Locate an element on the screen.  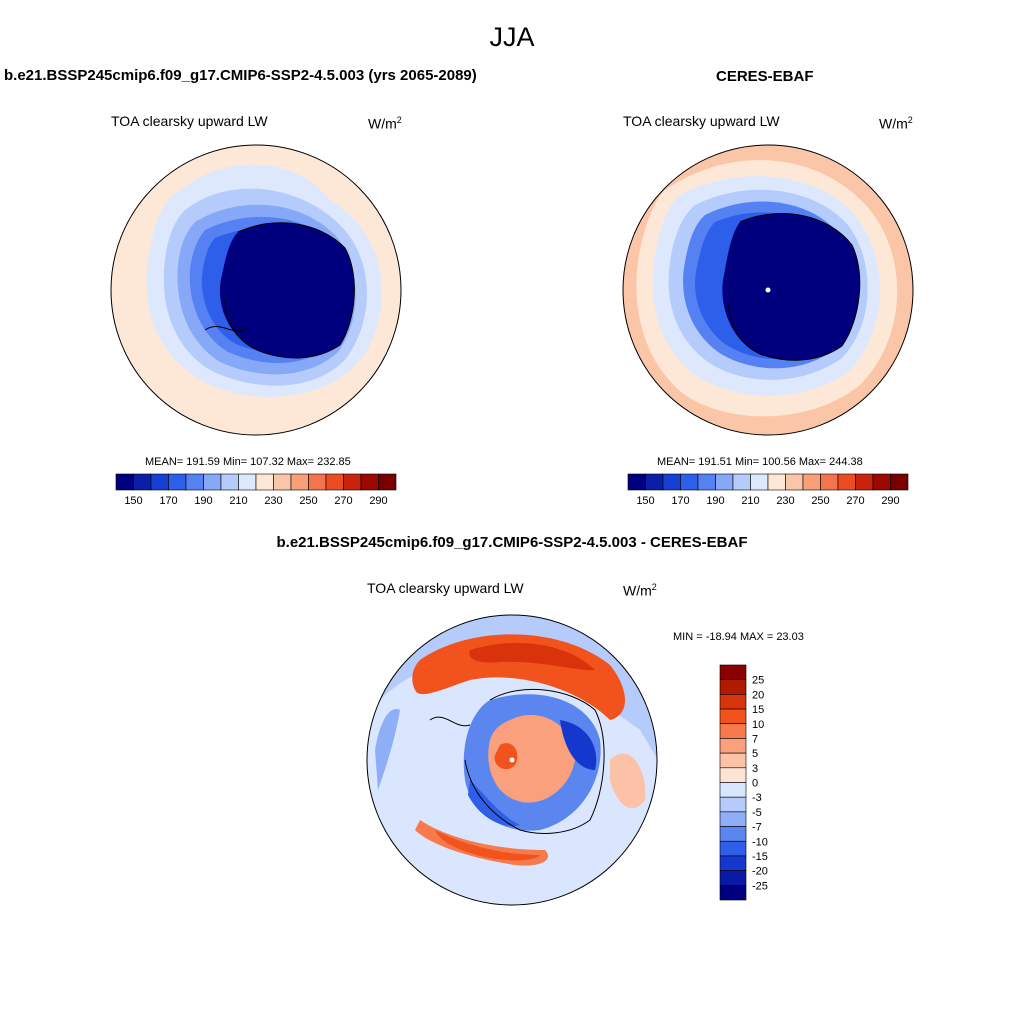
model-colorbar-label: 250 is located at coordinates (308, 501).